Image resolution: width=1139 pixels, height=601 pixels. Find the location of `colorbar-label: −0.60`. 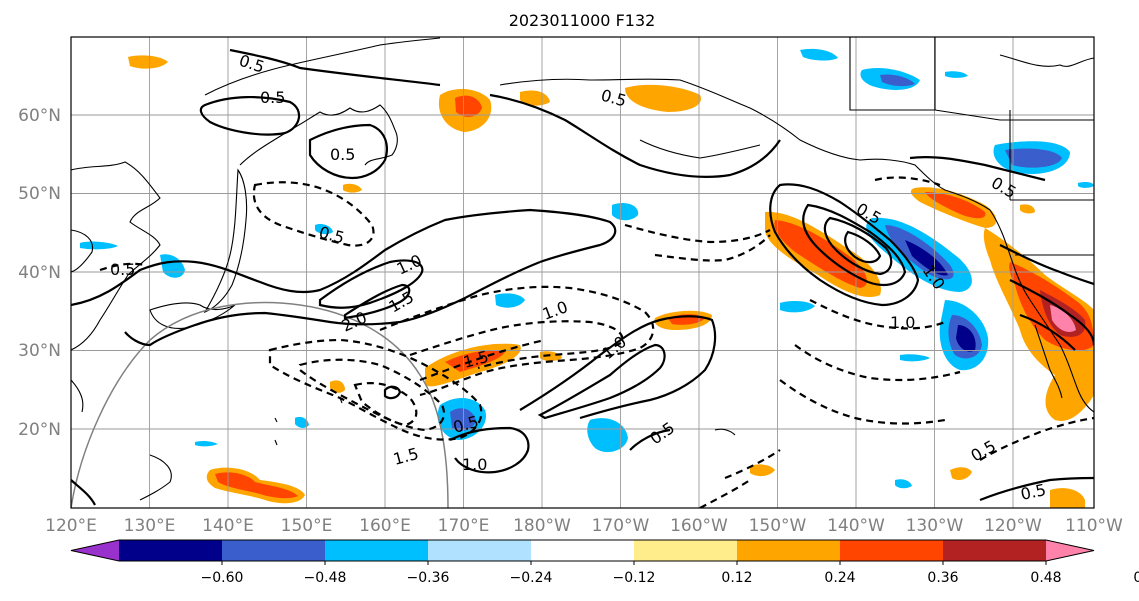

colorbar-label: −0.60 is located at coordinates (222, 578).